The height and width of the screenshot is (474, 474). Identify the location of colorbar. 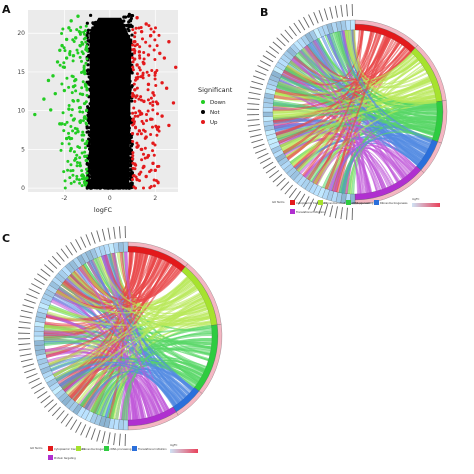
(426, 205).